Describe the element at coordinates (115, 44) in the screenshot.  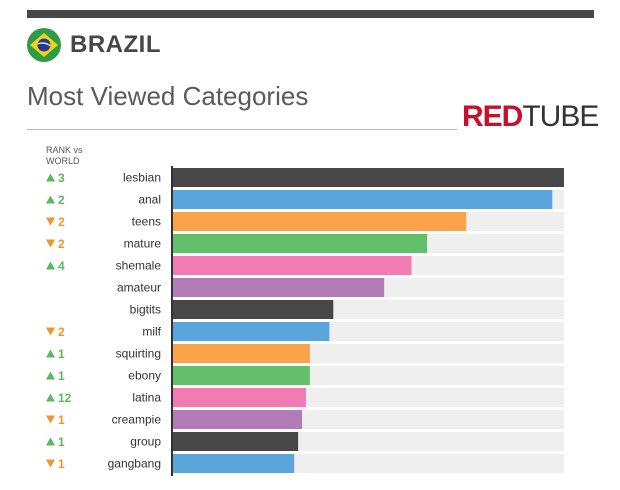
I see `country-title: BRAZIL` at that location.